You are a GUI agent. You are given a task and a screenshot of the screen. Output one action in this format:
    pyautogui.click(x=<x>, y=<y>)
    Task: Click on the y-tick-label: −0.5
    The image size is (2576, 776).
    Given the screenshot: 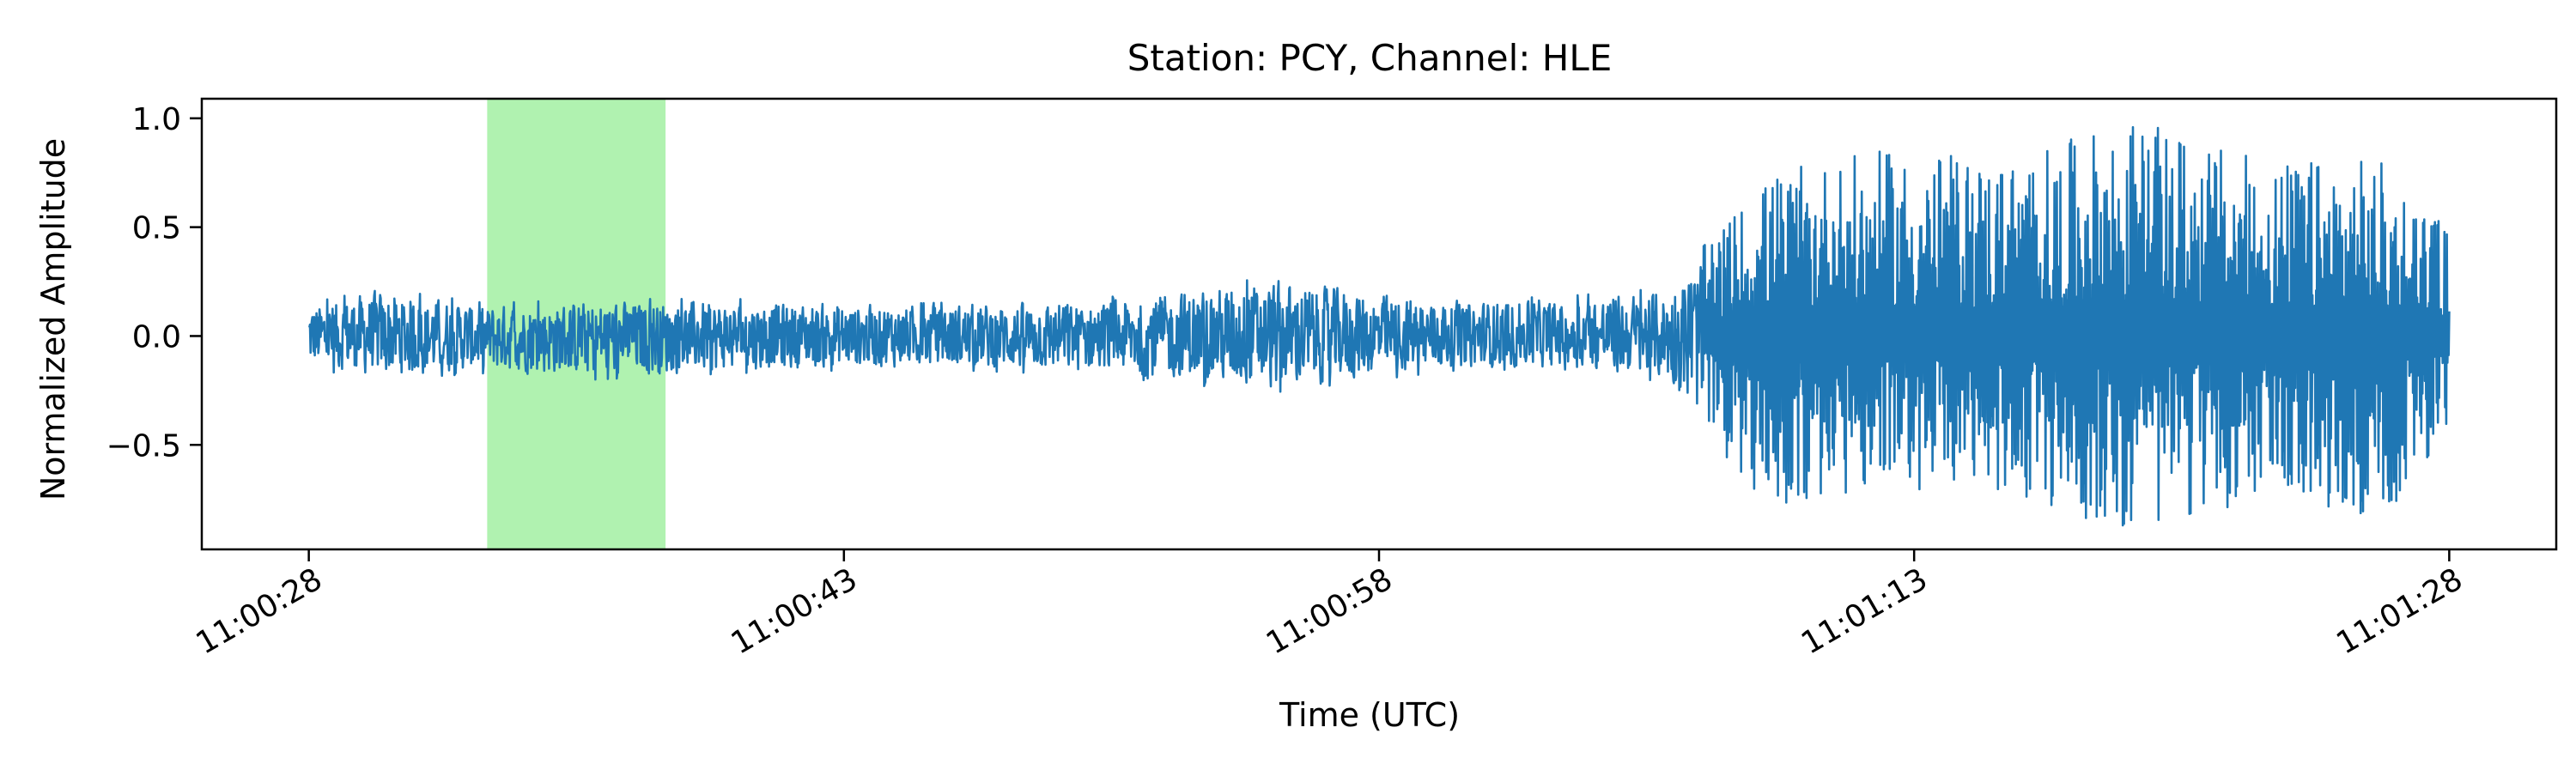 What is the action you would take?
    pyautogui.click(x=143, y=446)
    